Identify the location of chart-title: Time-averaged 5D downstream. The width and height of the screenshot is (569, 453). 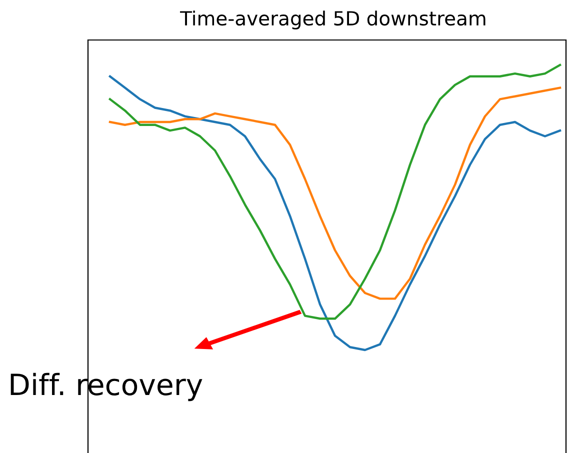
(333, 20).